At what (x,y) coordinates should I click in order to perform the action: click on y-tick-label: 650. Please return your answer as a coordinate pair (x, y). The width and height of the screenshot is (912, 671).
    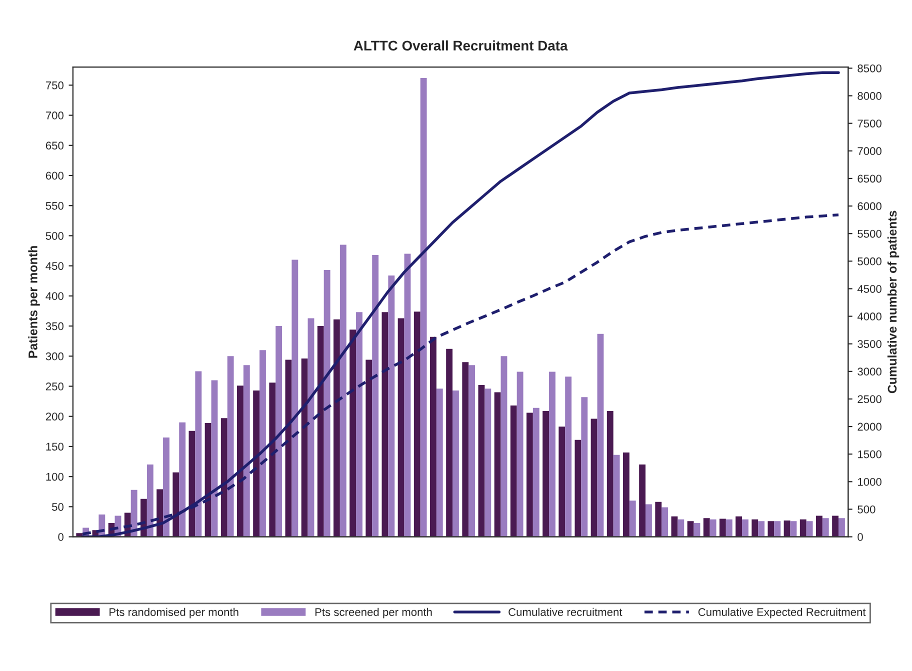
    Looking at the image, I should click on (55, 146).